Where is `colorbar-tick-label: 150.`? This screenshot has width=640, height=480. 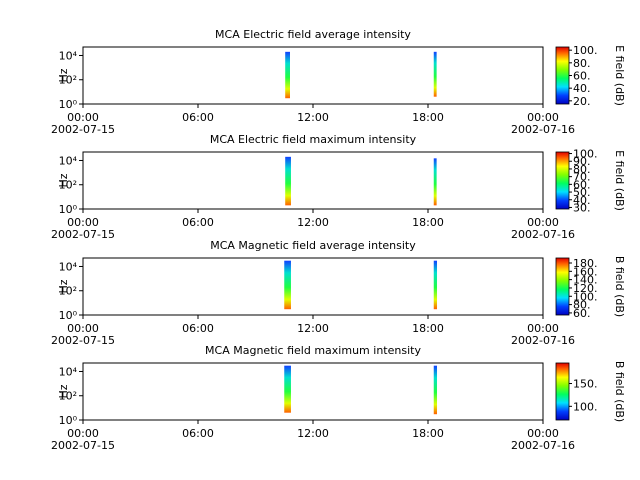
colorbar-tick-label: 150. is located at coordinates (585, 384).